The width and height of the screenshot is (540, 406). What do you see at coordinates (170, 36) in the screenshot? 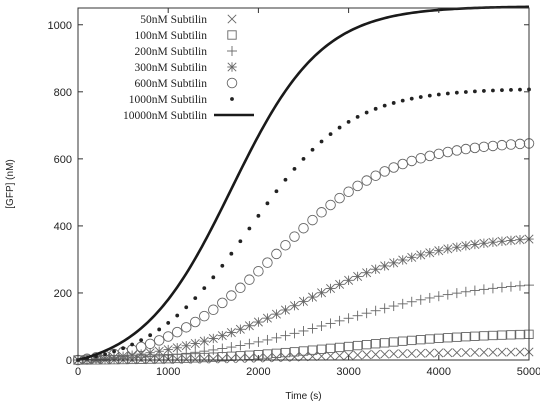
I see `legend-label: 100nM Subtilin` at bounding box center [170, 36].